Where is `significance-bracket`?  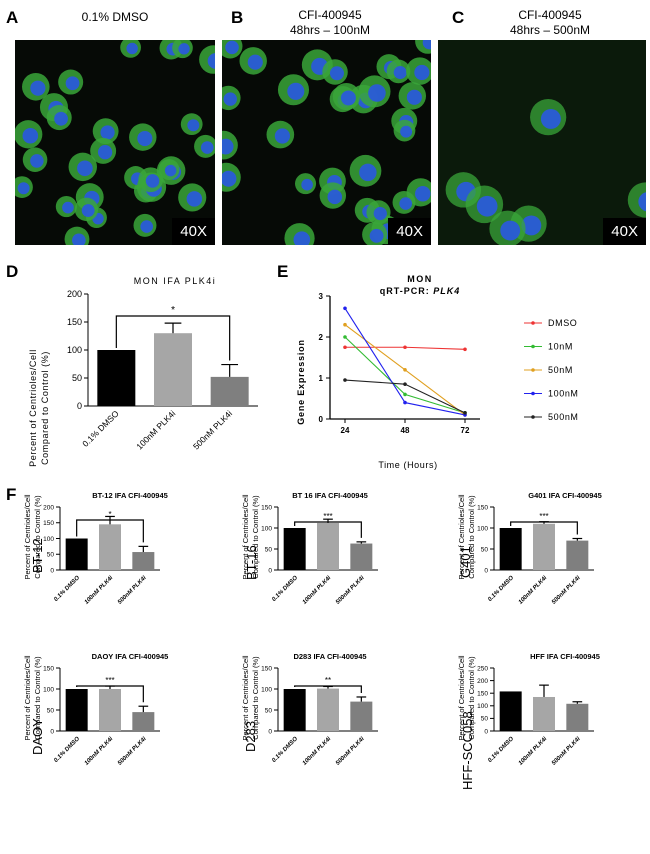
significance-bracket is located at coordinates (544, 528).